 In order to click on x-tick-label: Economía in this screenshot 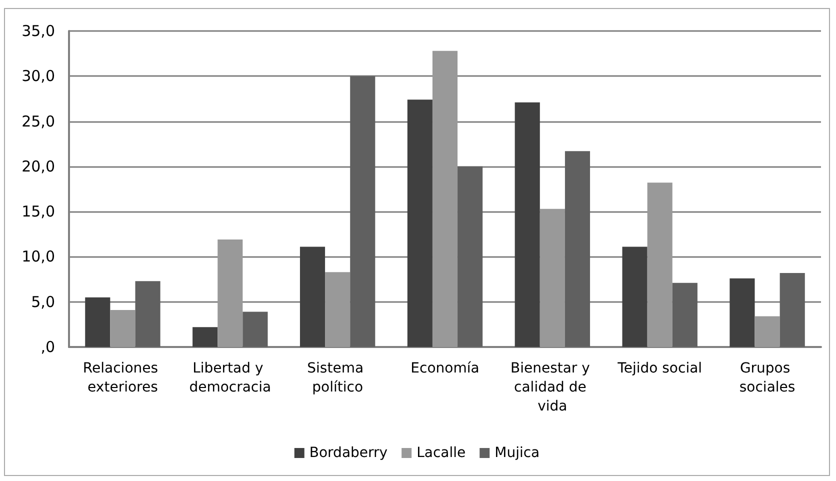, I will do `click(445, 368)`.